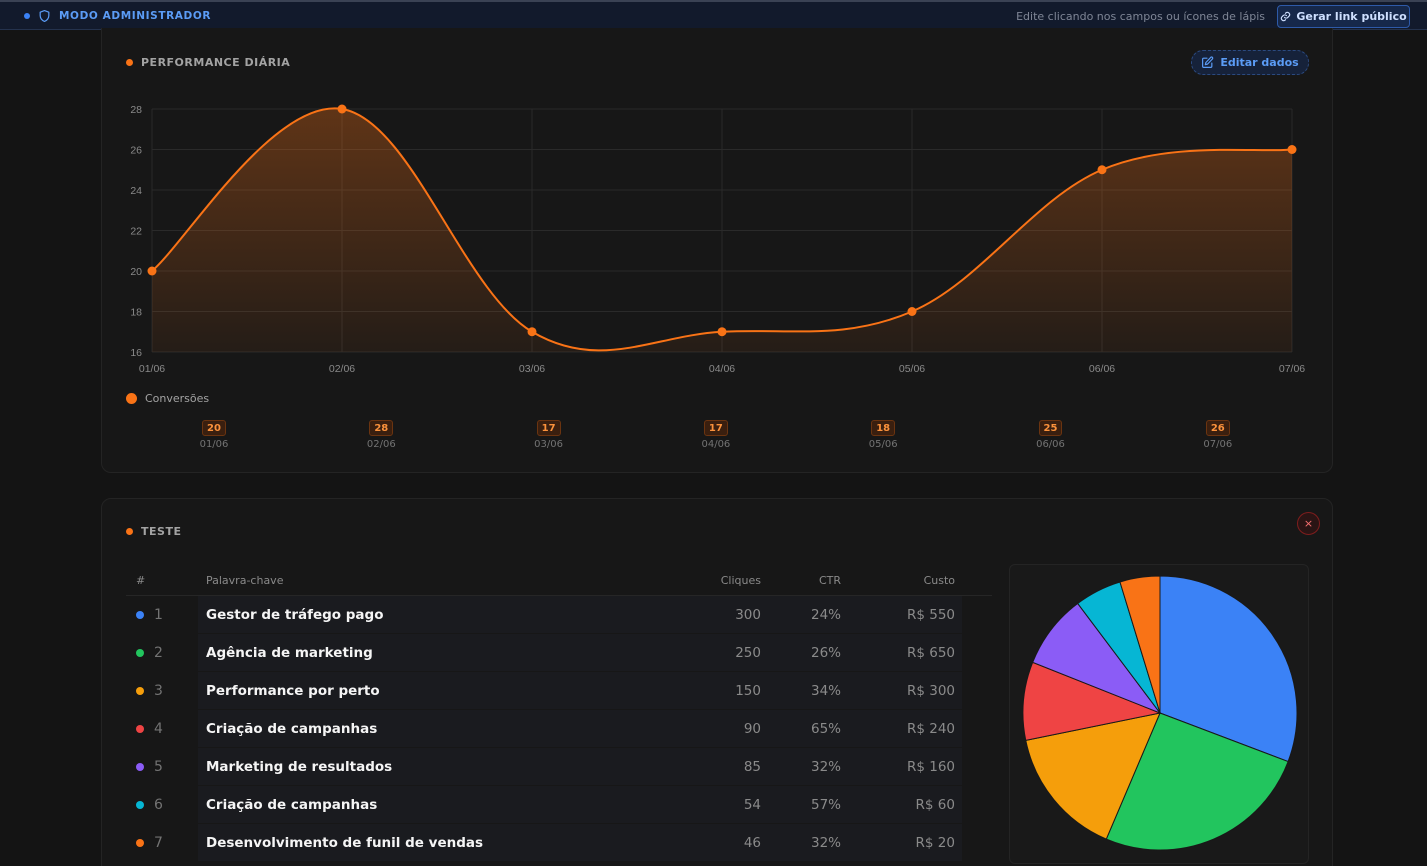 The width and height of the screenshot is (1427, 866). Describe the element at coordinates (136, 110) in the screenshot. I see `y-tick-label: 28` at that location.